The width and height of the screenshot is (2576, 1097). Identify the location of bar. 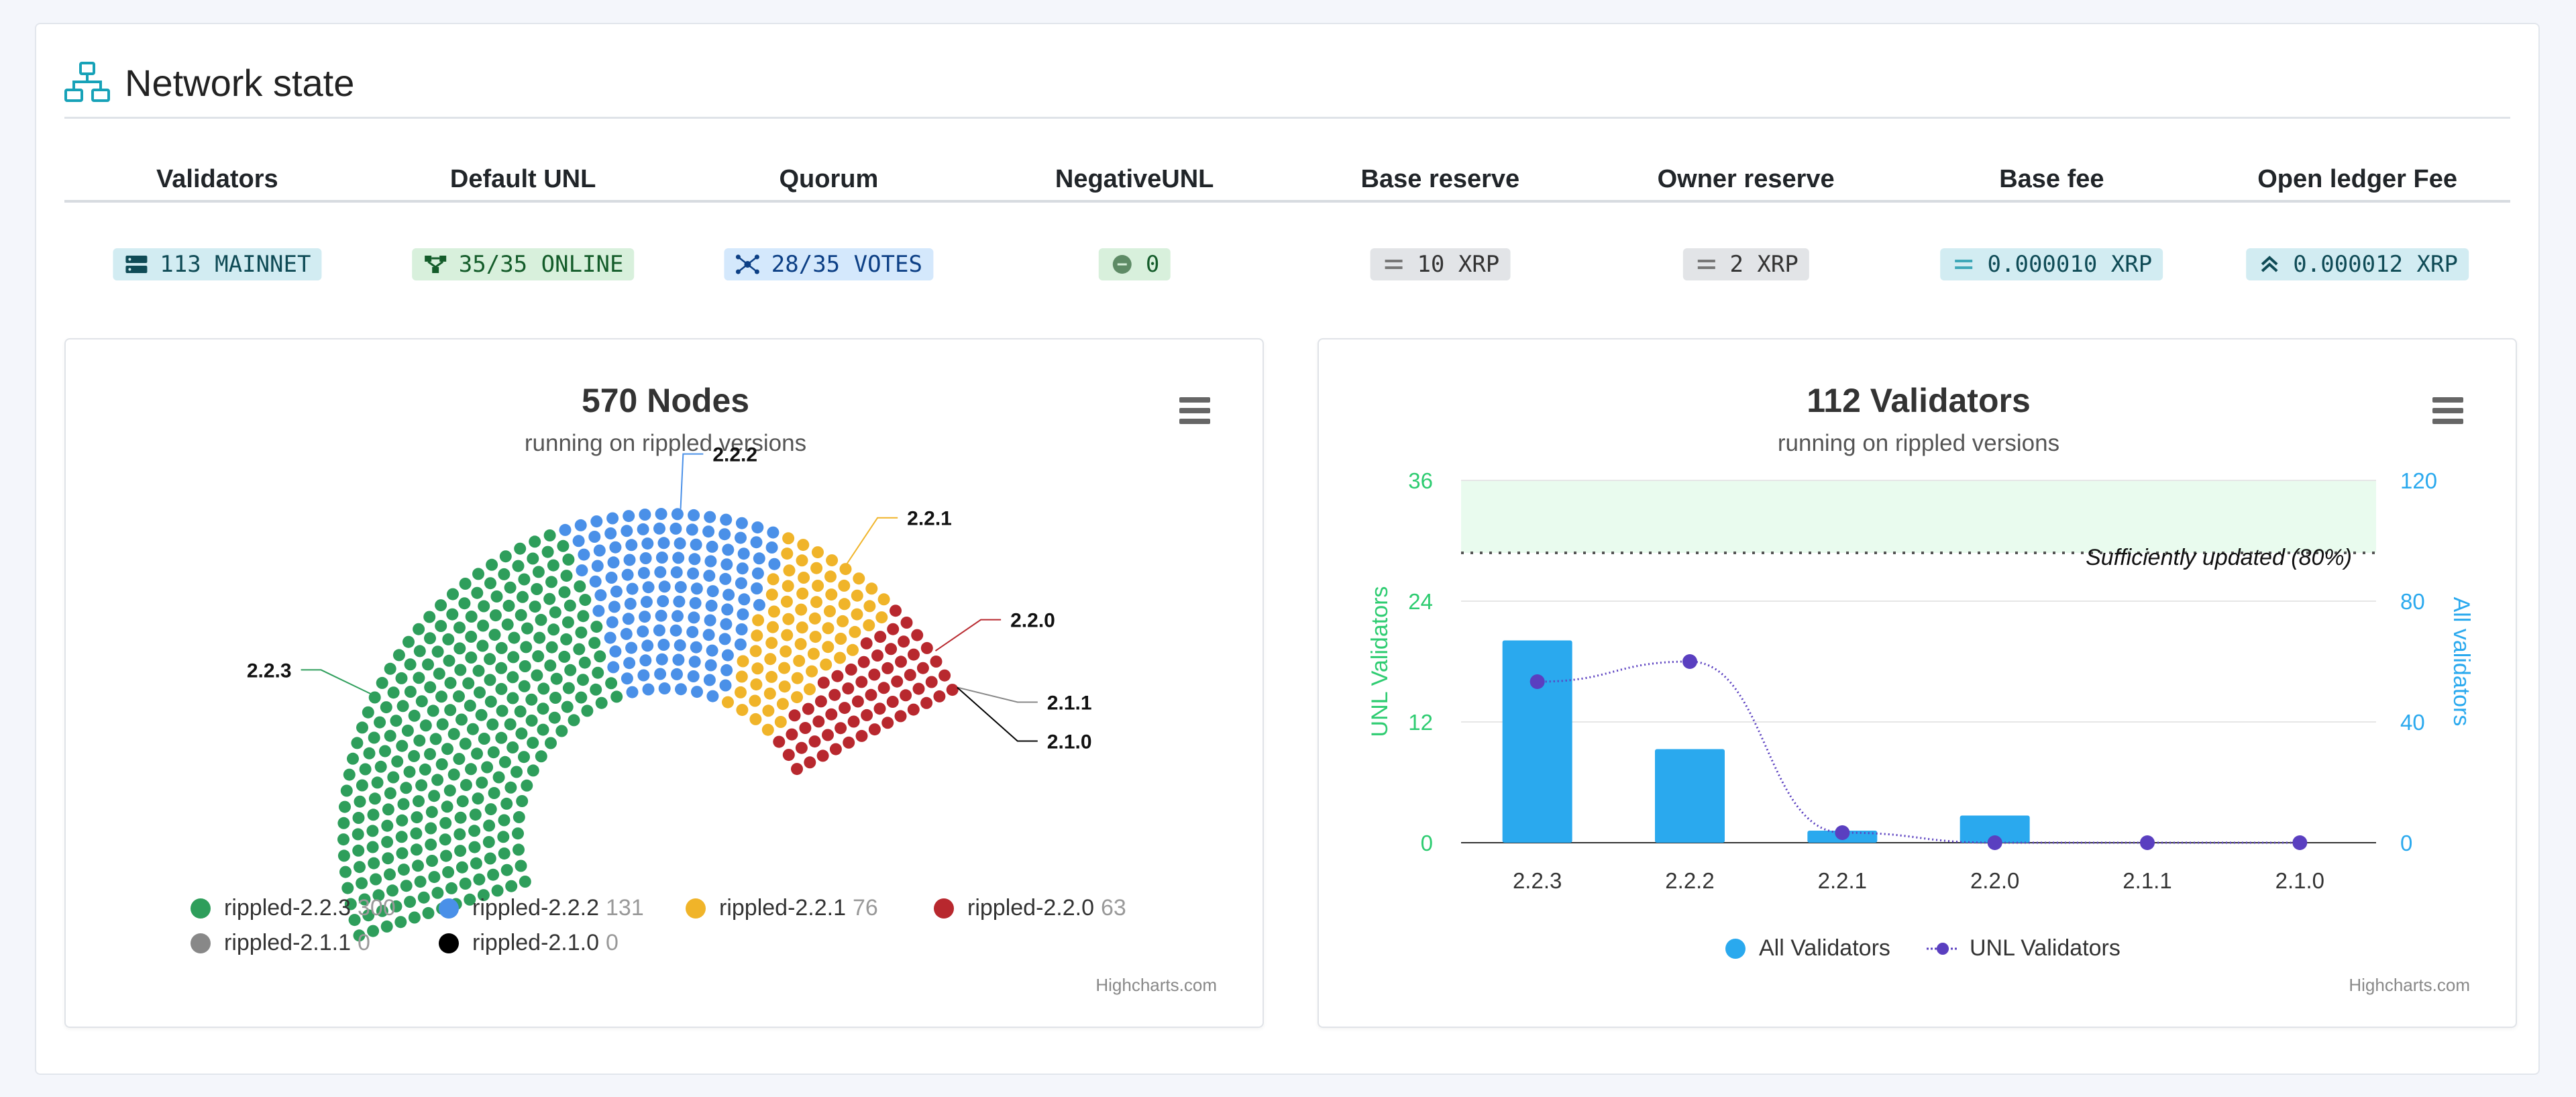
(1690, 796).